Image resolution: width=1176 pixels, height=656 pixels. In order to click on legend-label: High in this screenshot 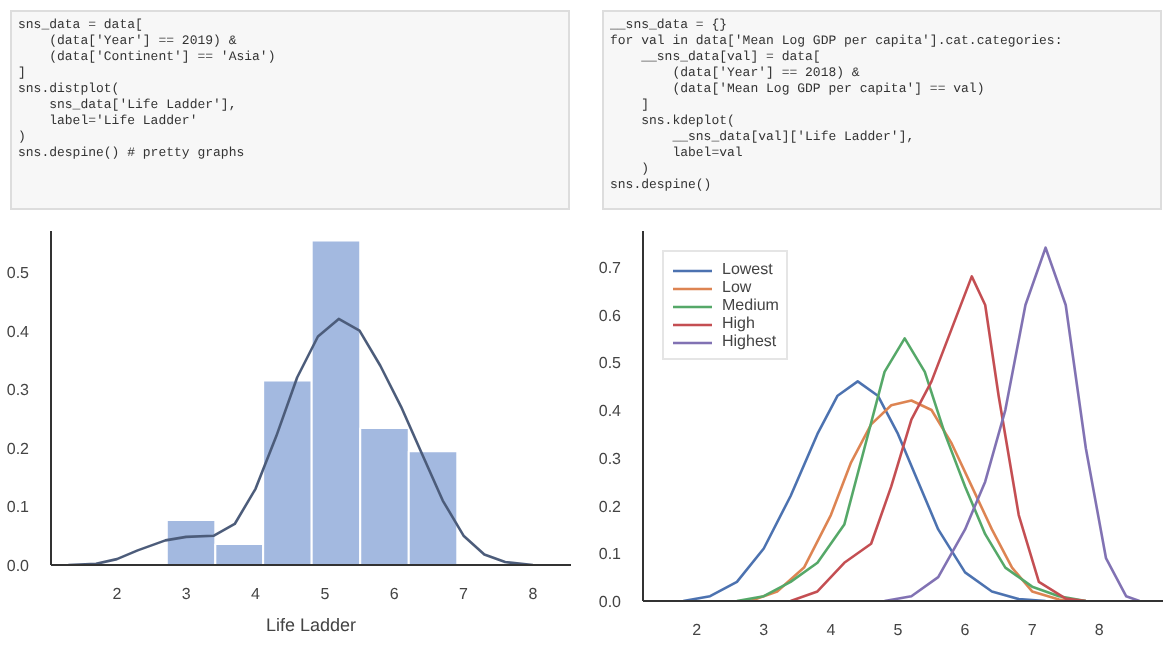, I will do `click(739, 323)`.